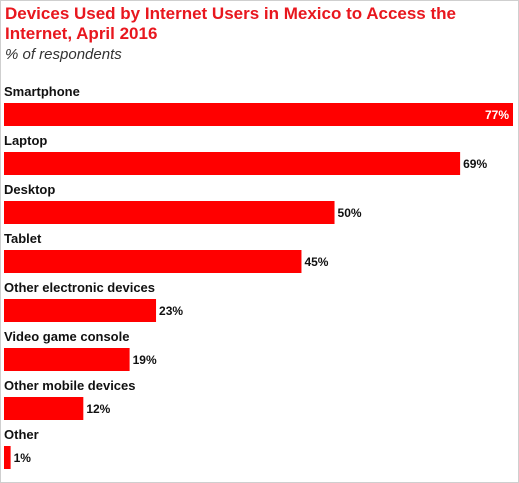  I want to click on value-label-other-mobile-devices: 12%, so click(98, 409).